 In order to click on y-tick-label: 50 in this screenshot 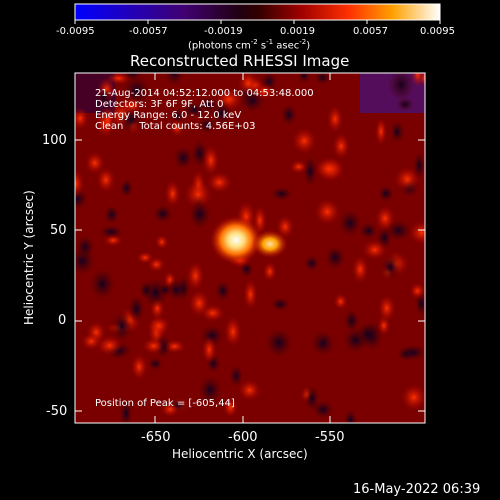, I will do `click(58, 230)`.